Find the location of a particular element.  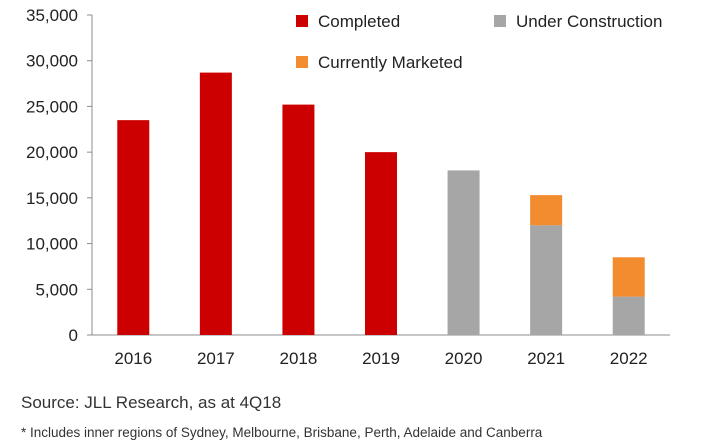

x-tick-label: 2022 is located at coordinates (629, 358).